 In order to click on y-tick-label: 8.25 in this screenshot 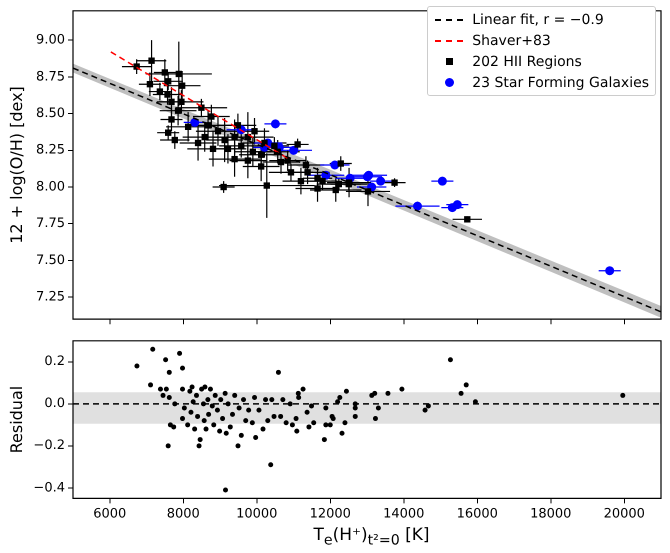, I will do `click(50, 150)`.